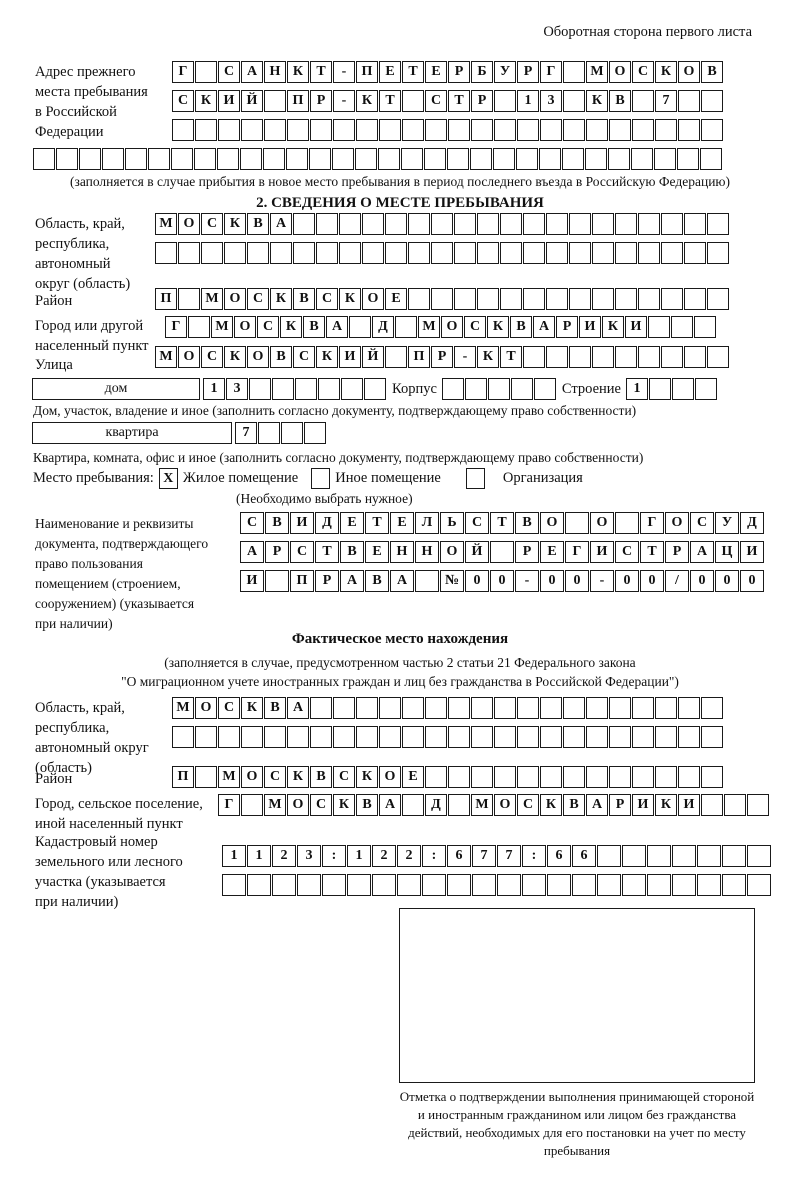 The height and width of the screenshot is (1180, 800). What do you see at coordinates (390, 805) in the screenshot?
I see `cell: А` at bounding box center [390, 805].